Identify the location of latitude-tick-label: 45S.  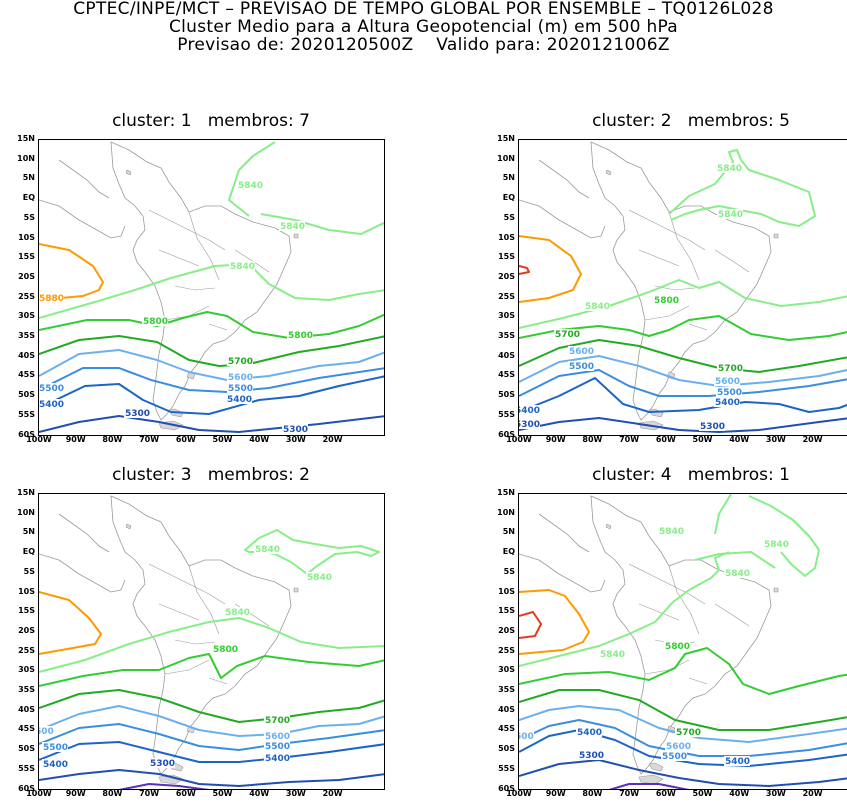
(26, 729).